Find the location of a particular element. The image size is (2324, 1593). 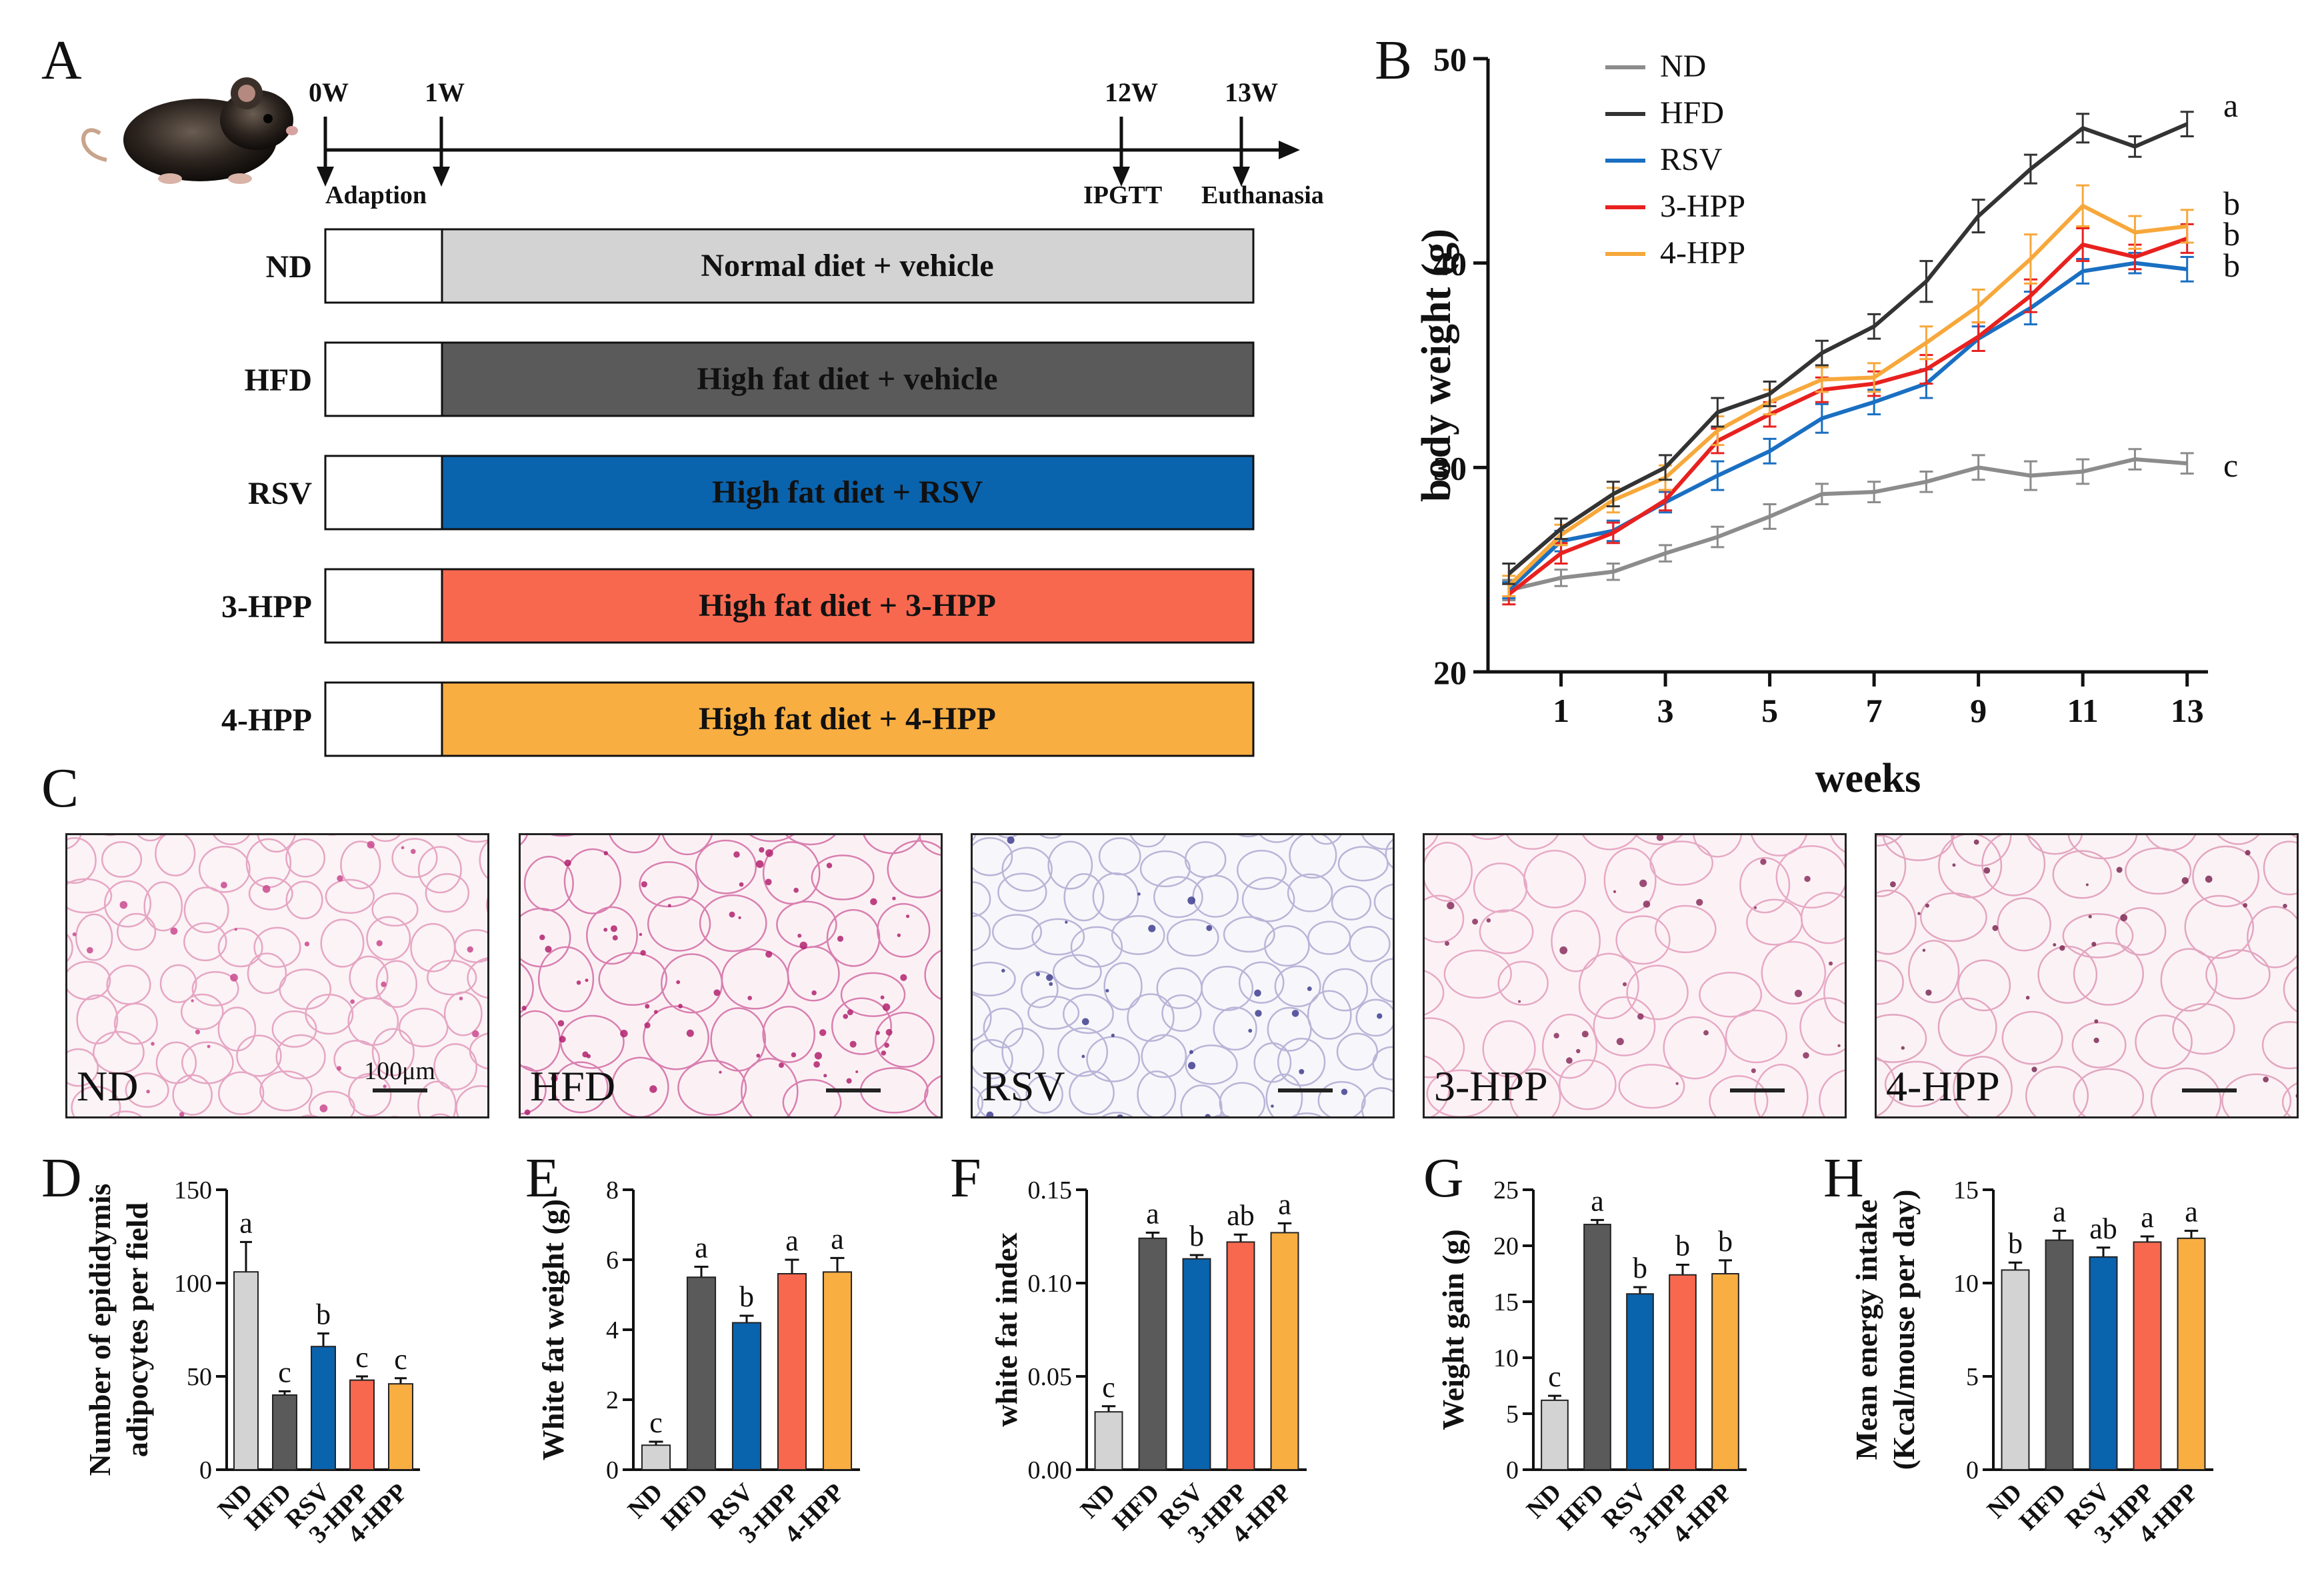

histology-group-label: HFD is located at coordinates (573, 1086).